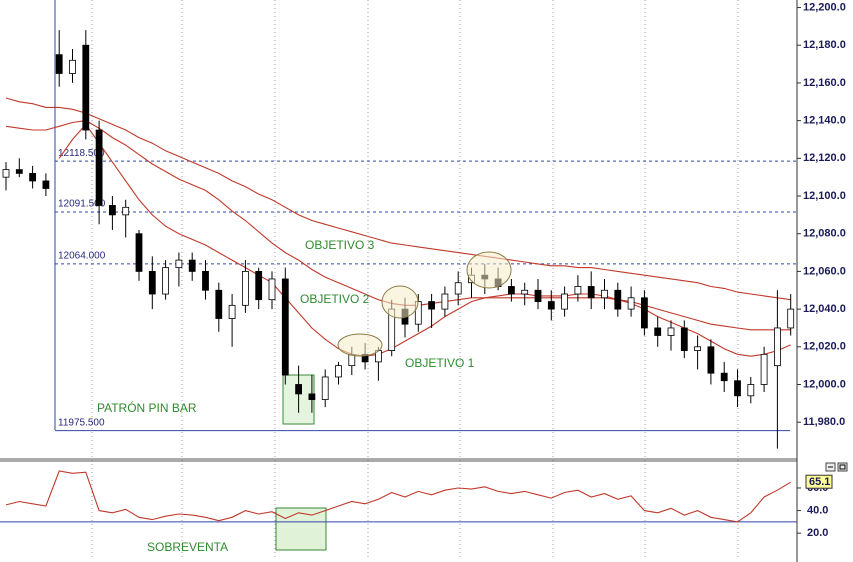  Describe the element at coordinates (817, 533) in the screenshot. I see `y-tick-label: 20.0` at that location.